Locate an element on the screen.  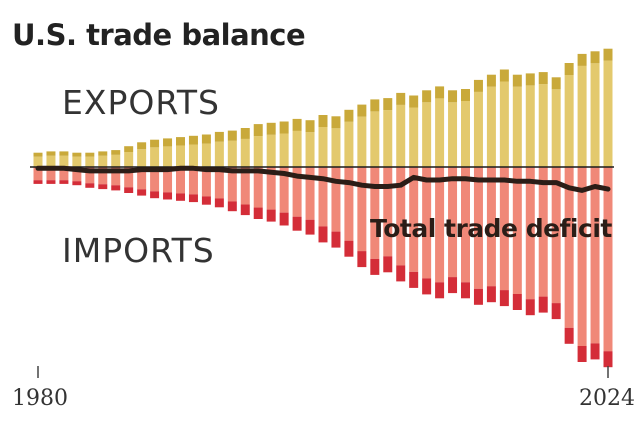
import-bar-cap-2022 is located at coordinates (582, 354).